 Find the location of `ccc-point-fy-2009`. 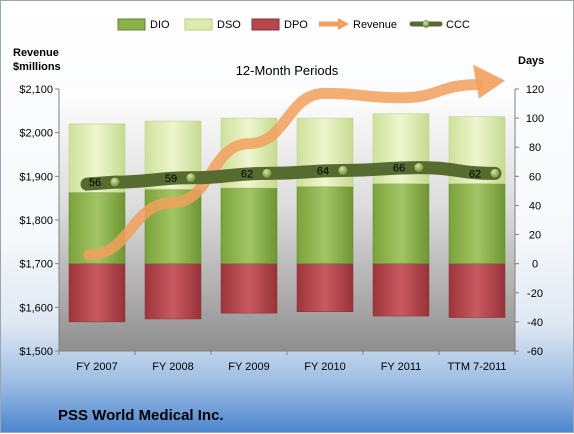

ccc-point-fy-2009 is located at coordinates (267, 173).